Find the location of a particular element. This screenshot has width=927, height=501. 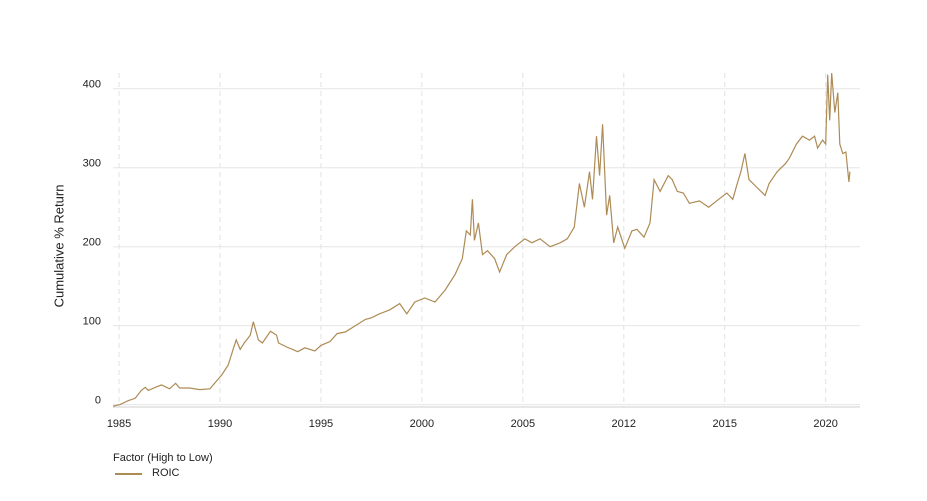

x-tick-label: 2020 is located at coordinates (825, 424).